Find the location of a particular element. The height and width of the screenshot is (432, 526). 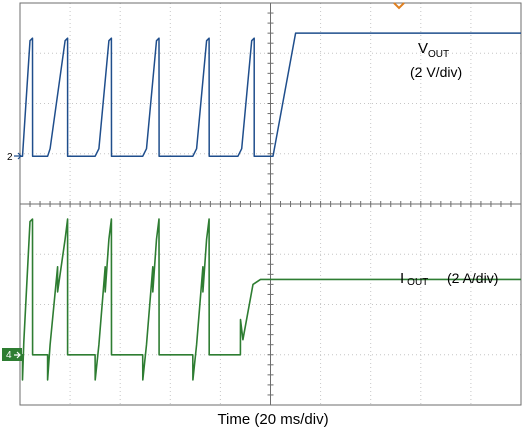

ch4-marker-label: 4 is located at coordinates (9, 355).